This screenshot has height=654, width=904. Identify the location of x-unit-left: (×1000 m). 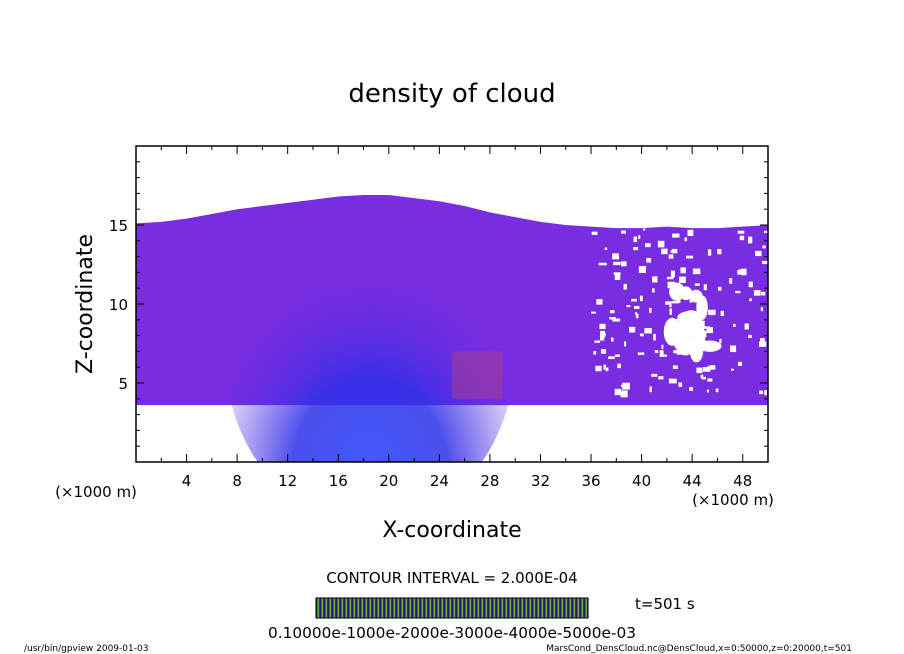
(96, 492).